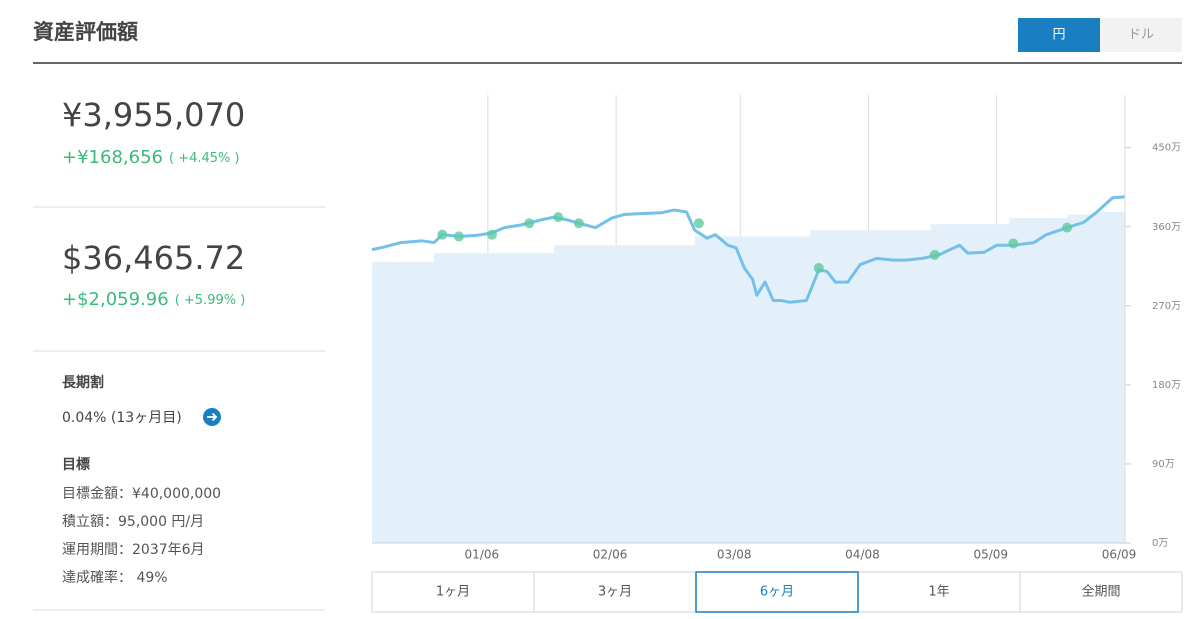 The image size is (1200, 619). What do you see at coordinates (1163, 464) in the screenshot?
I see `y-tick-label: 90万` at bounding box center [1163, 464].